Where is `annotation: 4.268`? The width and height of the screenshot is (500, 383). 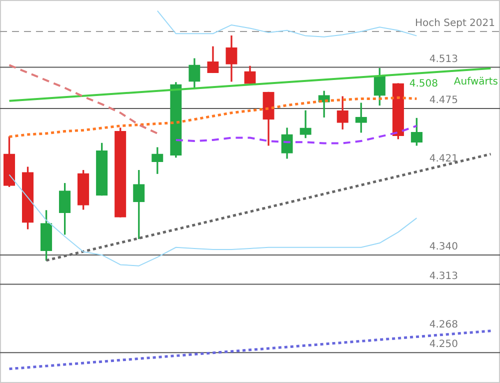 annotation: 4.268 is located at coordinates (443, 325).